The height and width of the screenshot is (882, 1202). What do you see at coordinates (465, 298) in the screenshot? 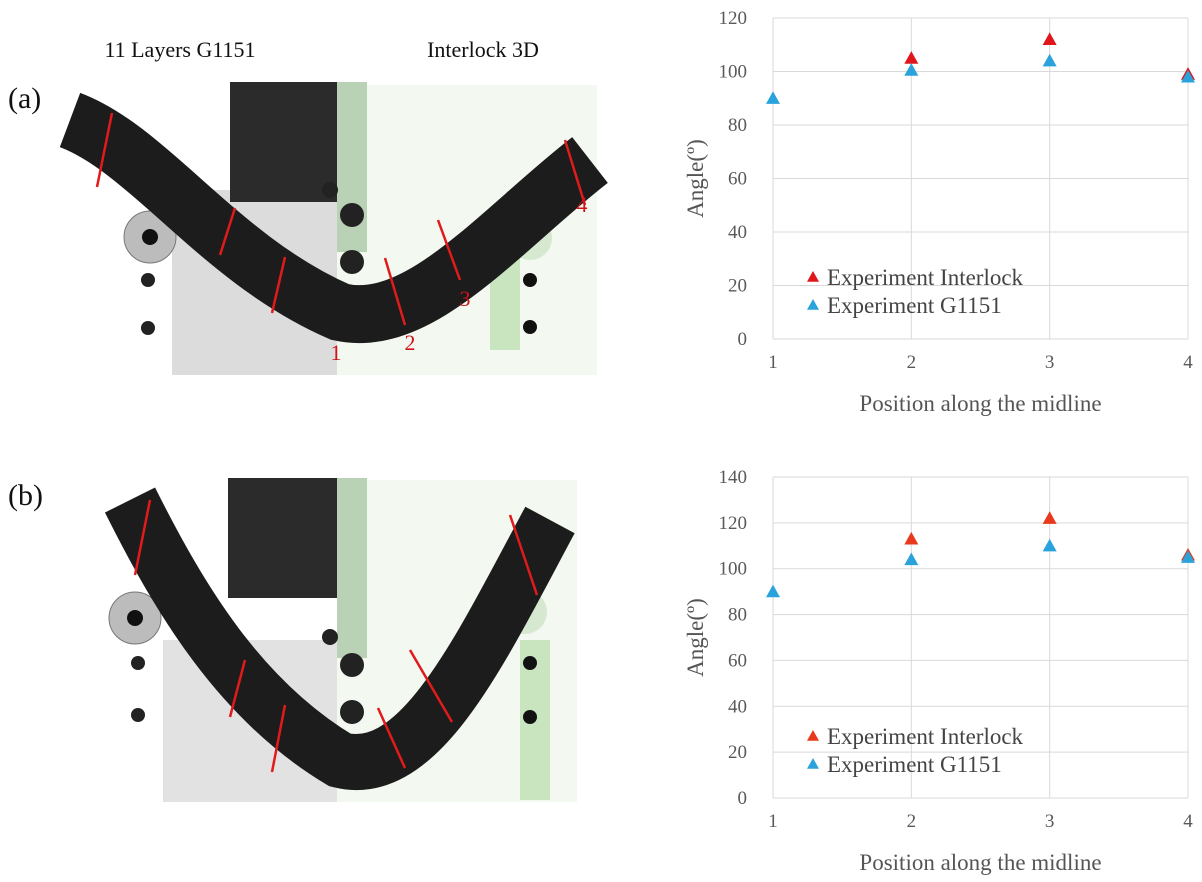
I see `position-marker: 3` at bounding box center [465, 298].